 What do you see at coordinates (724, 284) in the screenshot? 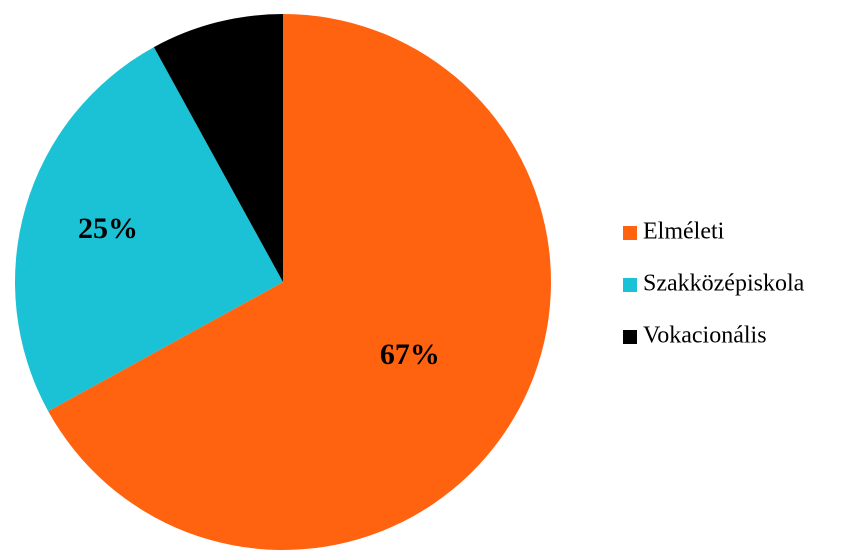
I see `legend-label: Szakközépiskola` at bounding box center [724, 284].